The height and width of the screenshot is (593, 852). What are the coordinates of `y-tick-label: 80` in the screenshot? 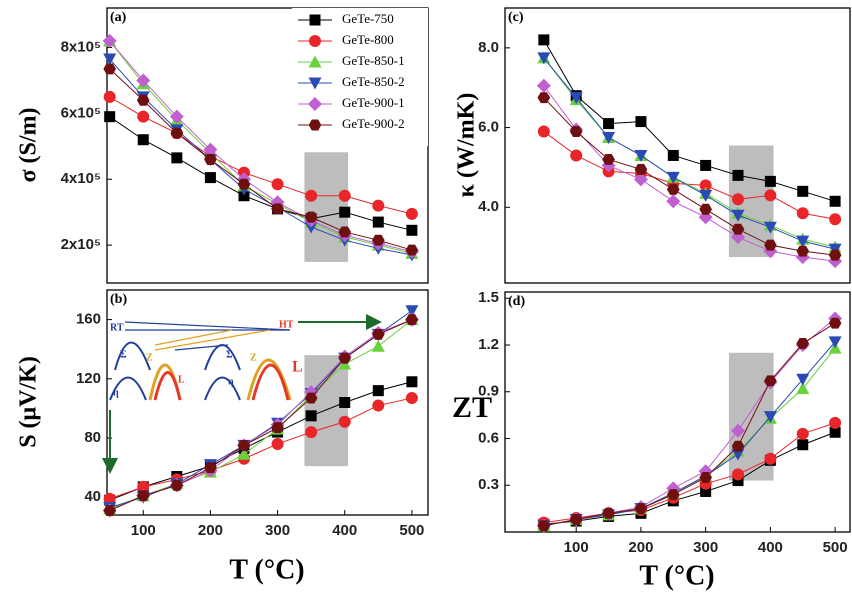 It's located at (92, 437).